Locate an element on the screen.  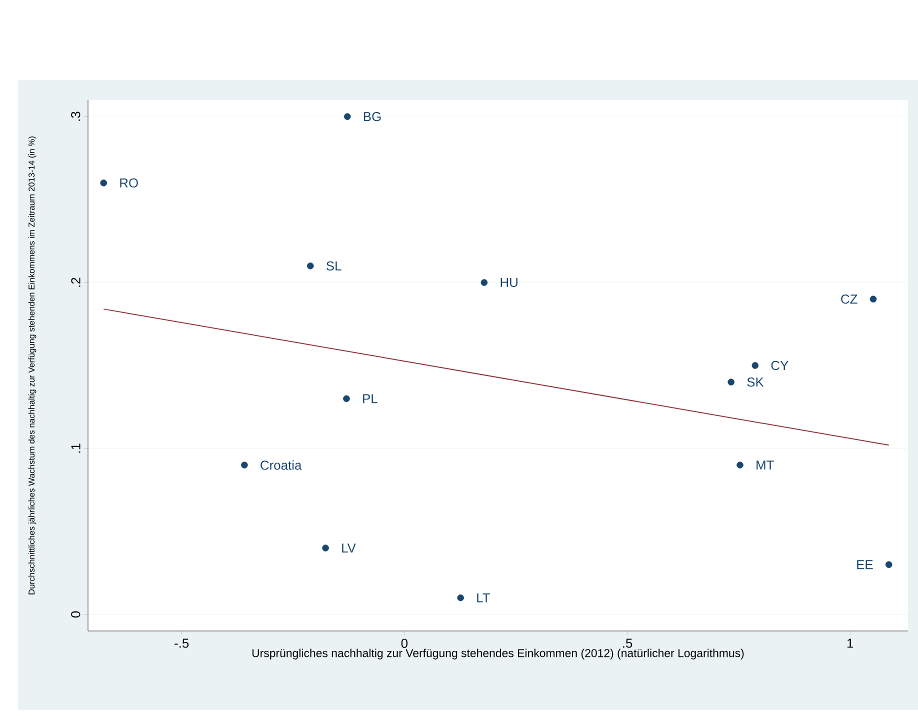
y-tick-label: .3 is located at coordinates (75, 116).